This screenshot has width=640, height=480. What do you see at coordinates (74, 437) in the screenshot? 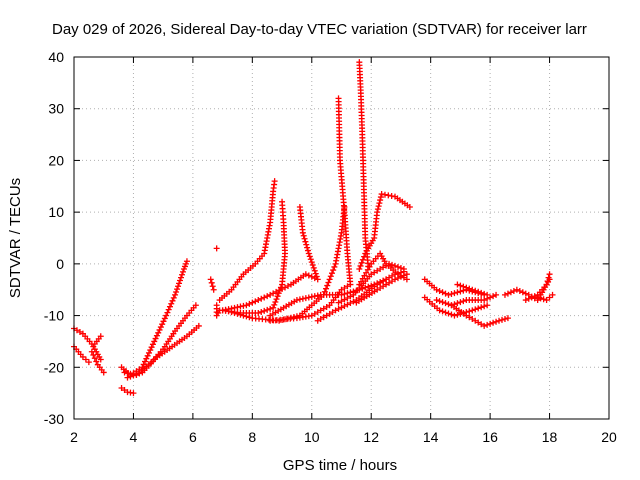
I see `x-tick-label: 2` at bounding box center [74, 437].